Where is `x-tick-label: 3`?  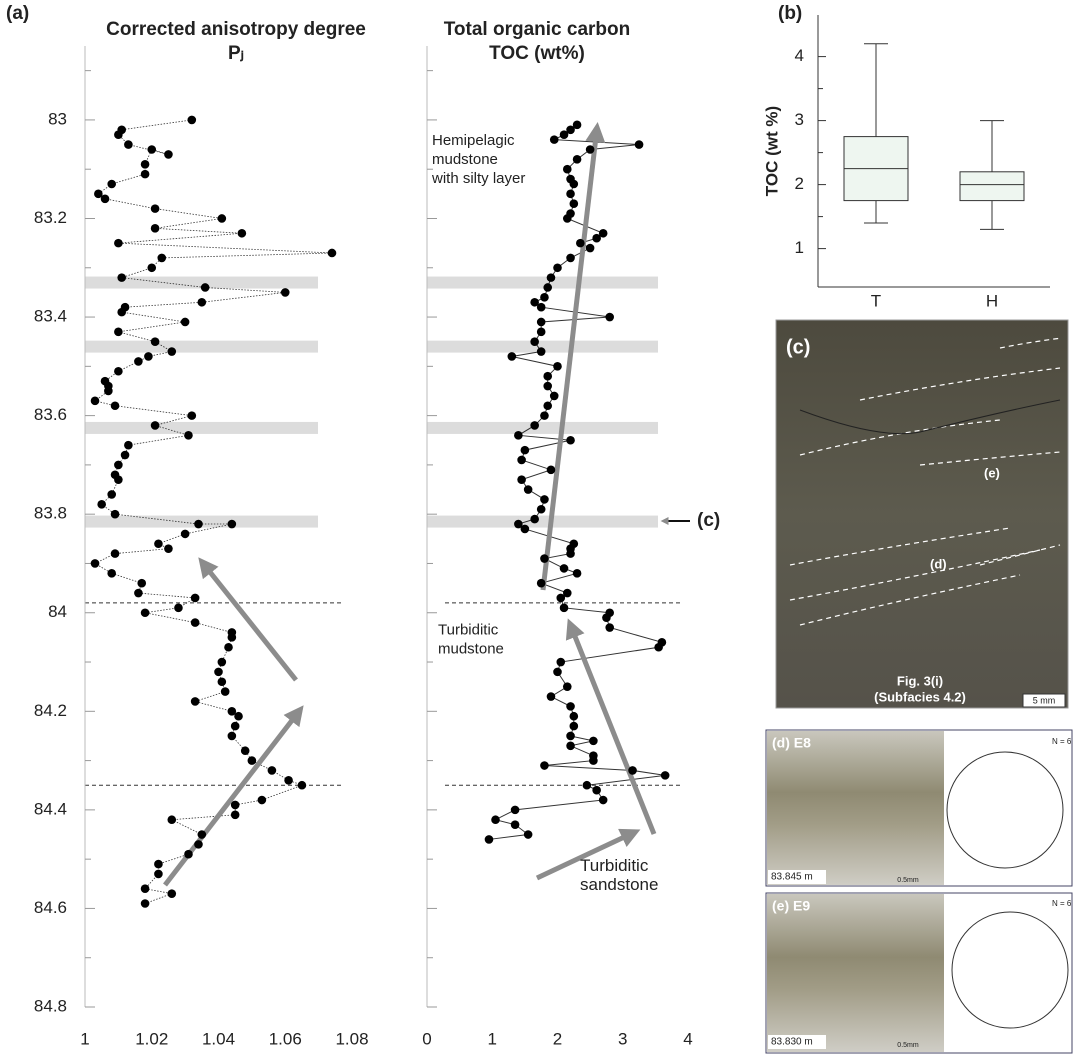 x-tick-label: 3 is located at coordinates (622, 1038).